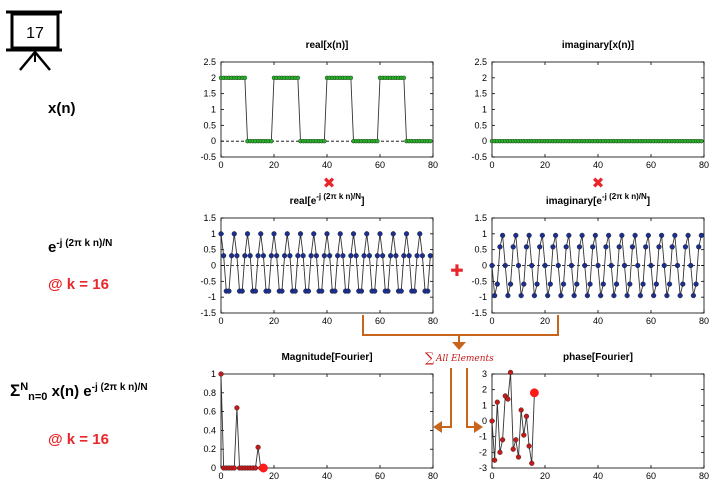 Image resolution: width=713 pixels, height=489 pixels. I want to click on sum-symbol: ∑, so click(430, 358).